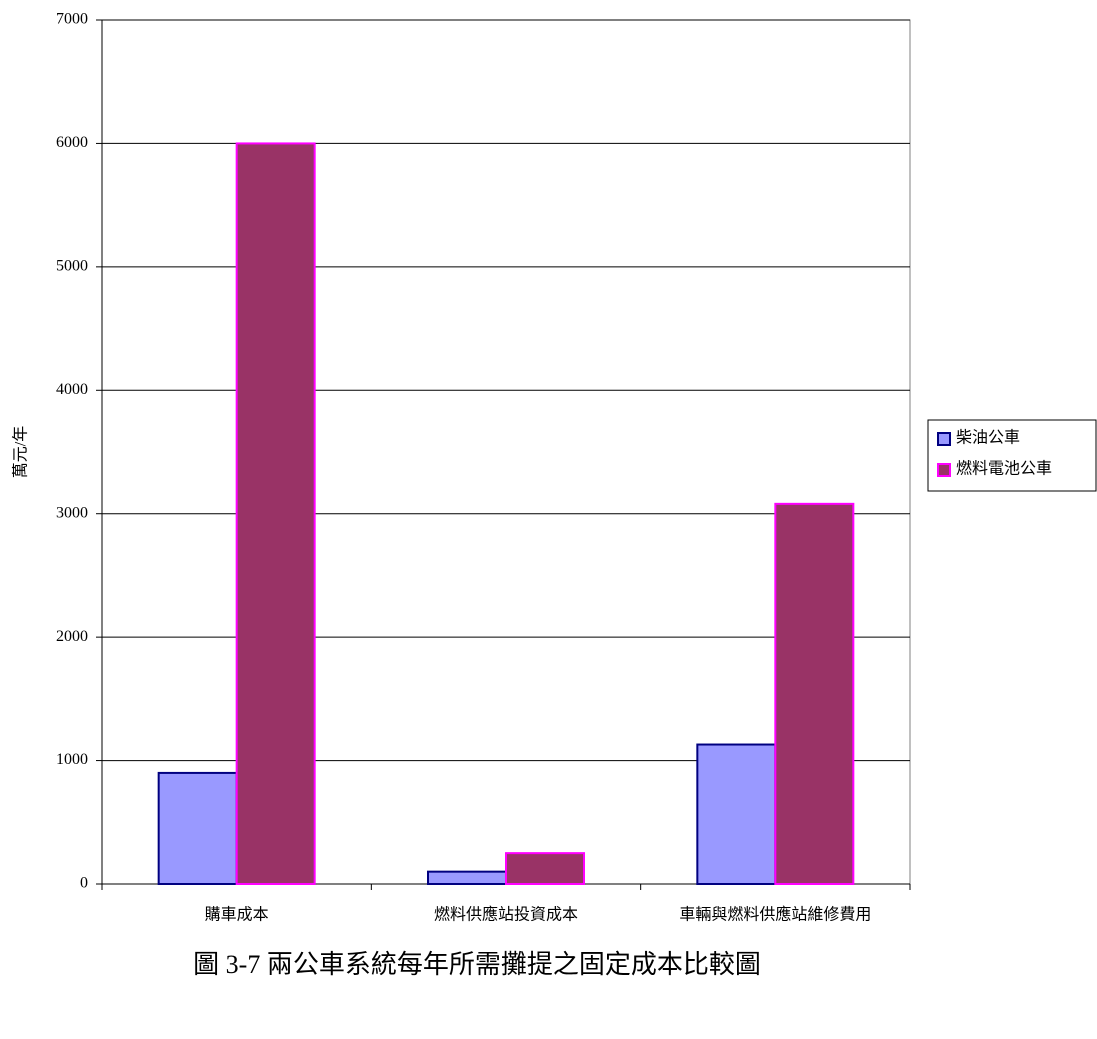  What do you see at coordinates (775, 914) in the screenshot?
I see `x-tick-label: 車輛與燃料供應站維修費用` at bounding box center [775, 914].